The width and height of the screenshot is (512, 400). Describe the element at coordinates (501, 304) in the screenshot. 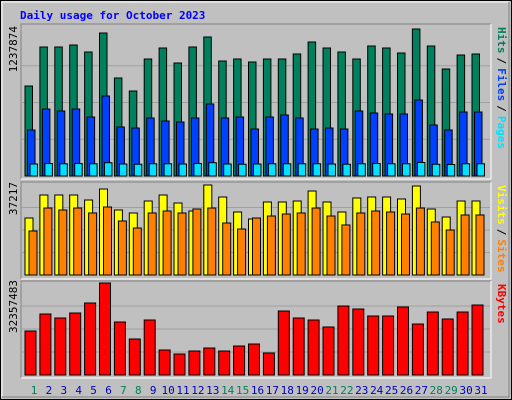

I see `legend: KBytes` at that location.